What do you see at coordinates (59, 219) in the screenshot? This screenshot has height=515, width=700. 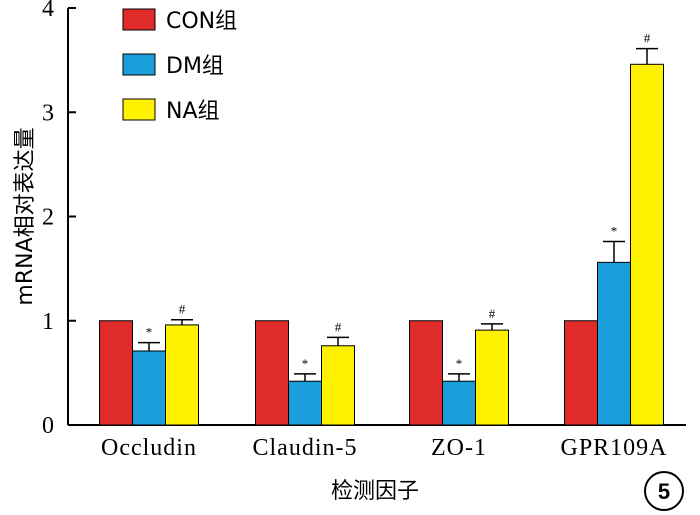 I see `y-axis: 0 1 2 3 4` at bounding box center [59, 219].